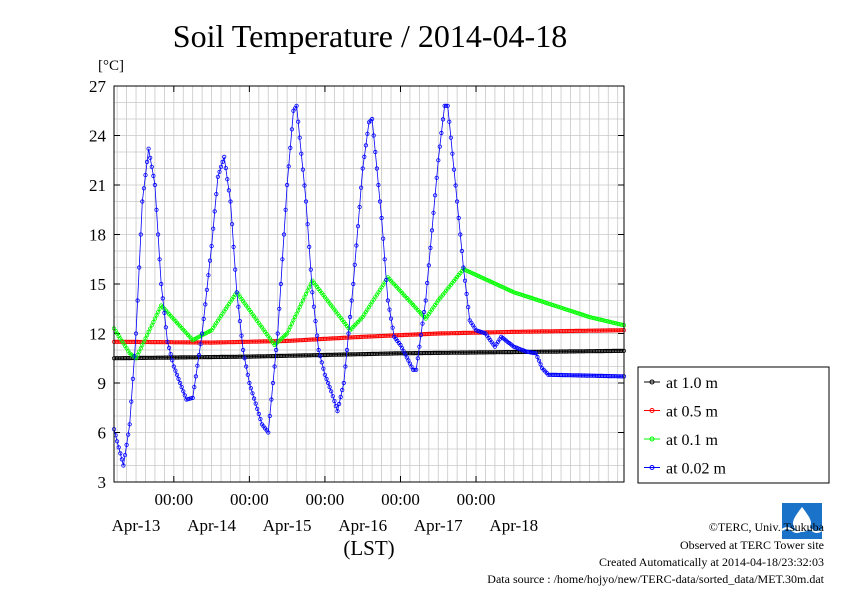 The image size is (842, 595). I want to click on legend-marker, so click(652, 439).